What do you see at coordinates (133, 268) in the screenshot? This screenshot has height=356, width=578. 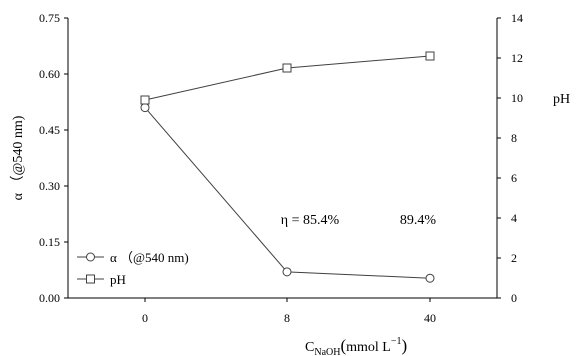 I see `legend: α （@540 nm) pH` at bounding box center [133, 268].